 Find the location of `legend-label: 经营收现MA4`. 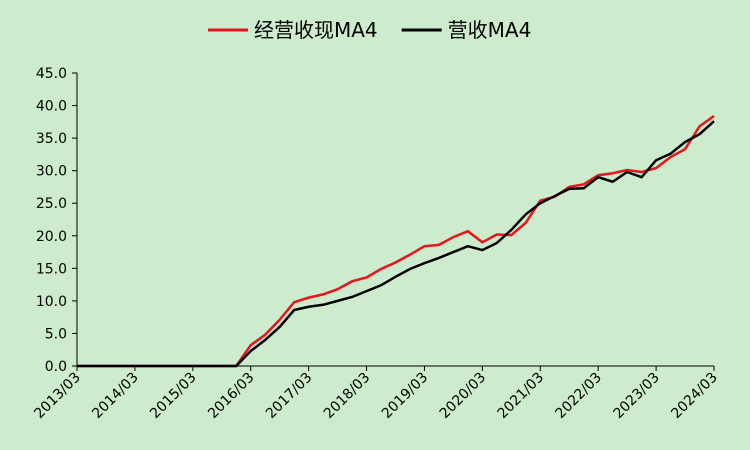

legend-label: 经营收现MA4 is located at coordinates (316, 30).